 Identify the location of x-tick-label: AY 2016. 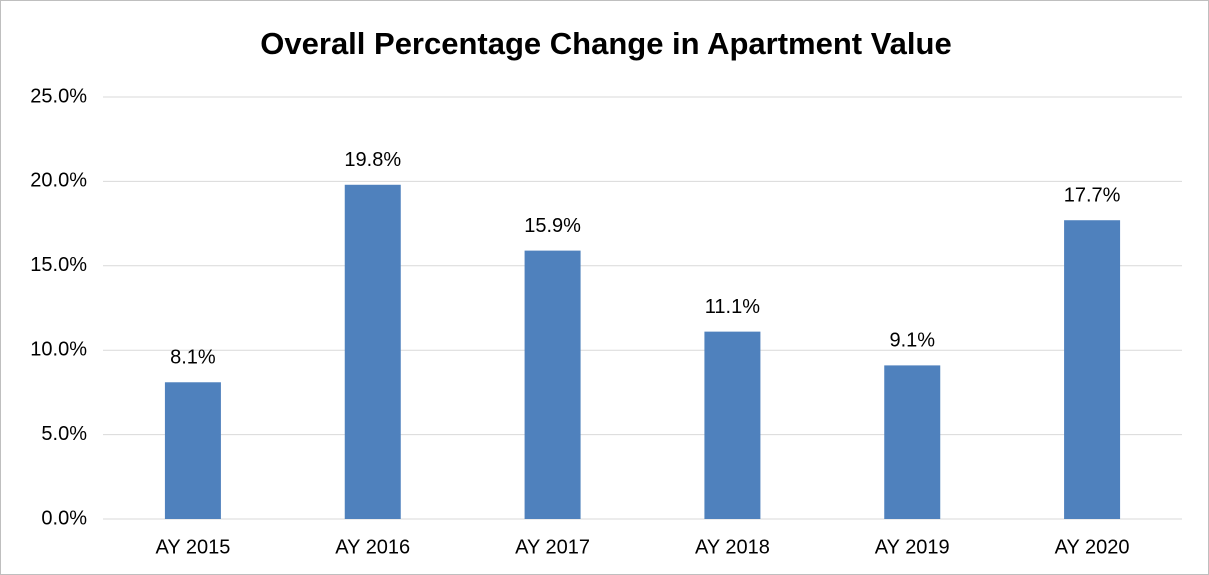
(372, 547).